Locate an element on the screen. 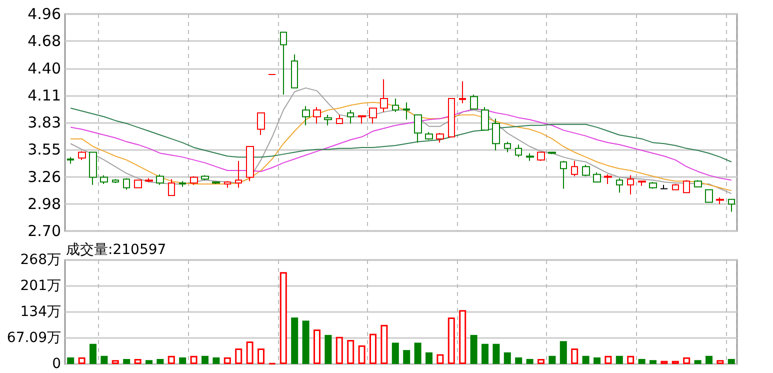 The width and height of the screenshot is (773, 373). y-tick-label: 2.70 is located at coordinates (44, 231).